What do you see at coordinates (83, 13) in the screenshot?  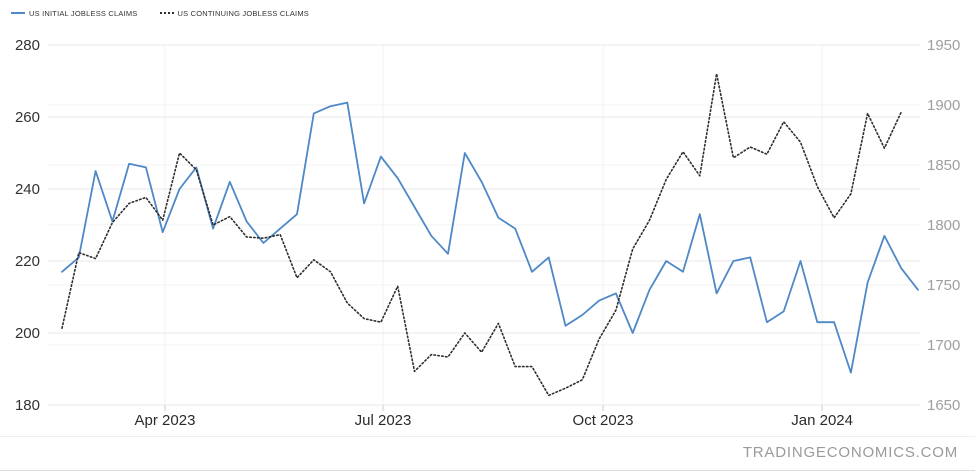 I see `legend-label-initial-claims: US INITIAL JOBLESS CLAIMS` at bounding box center [83, 13].